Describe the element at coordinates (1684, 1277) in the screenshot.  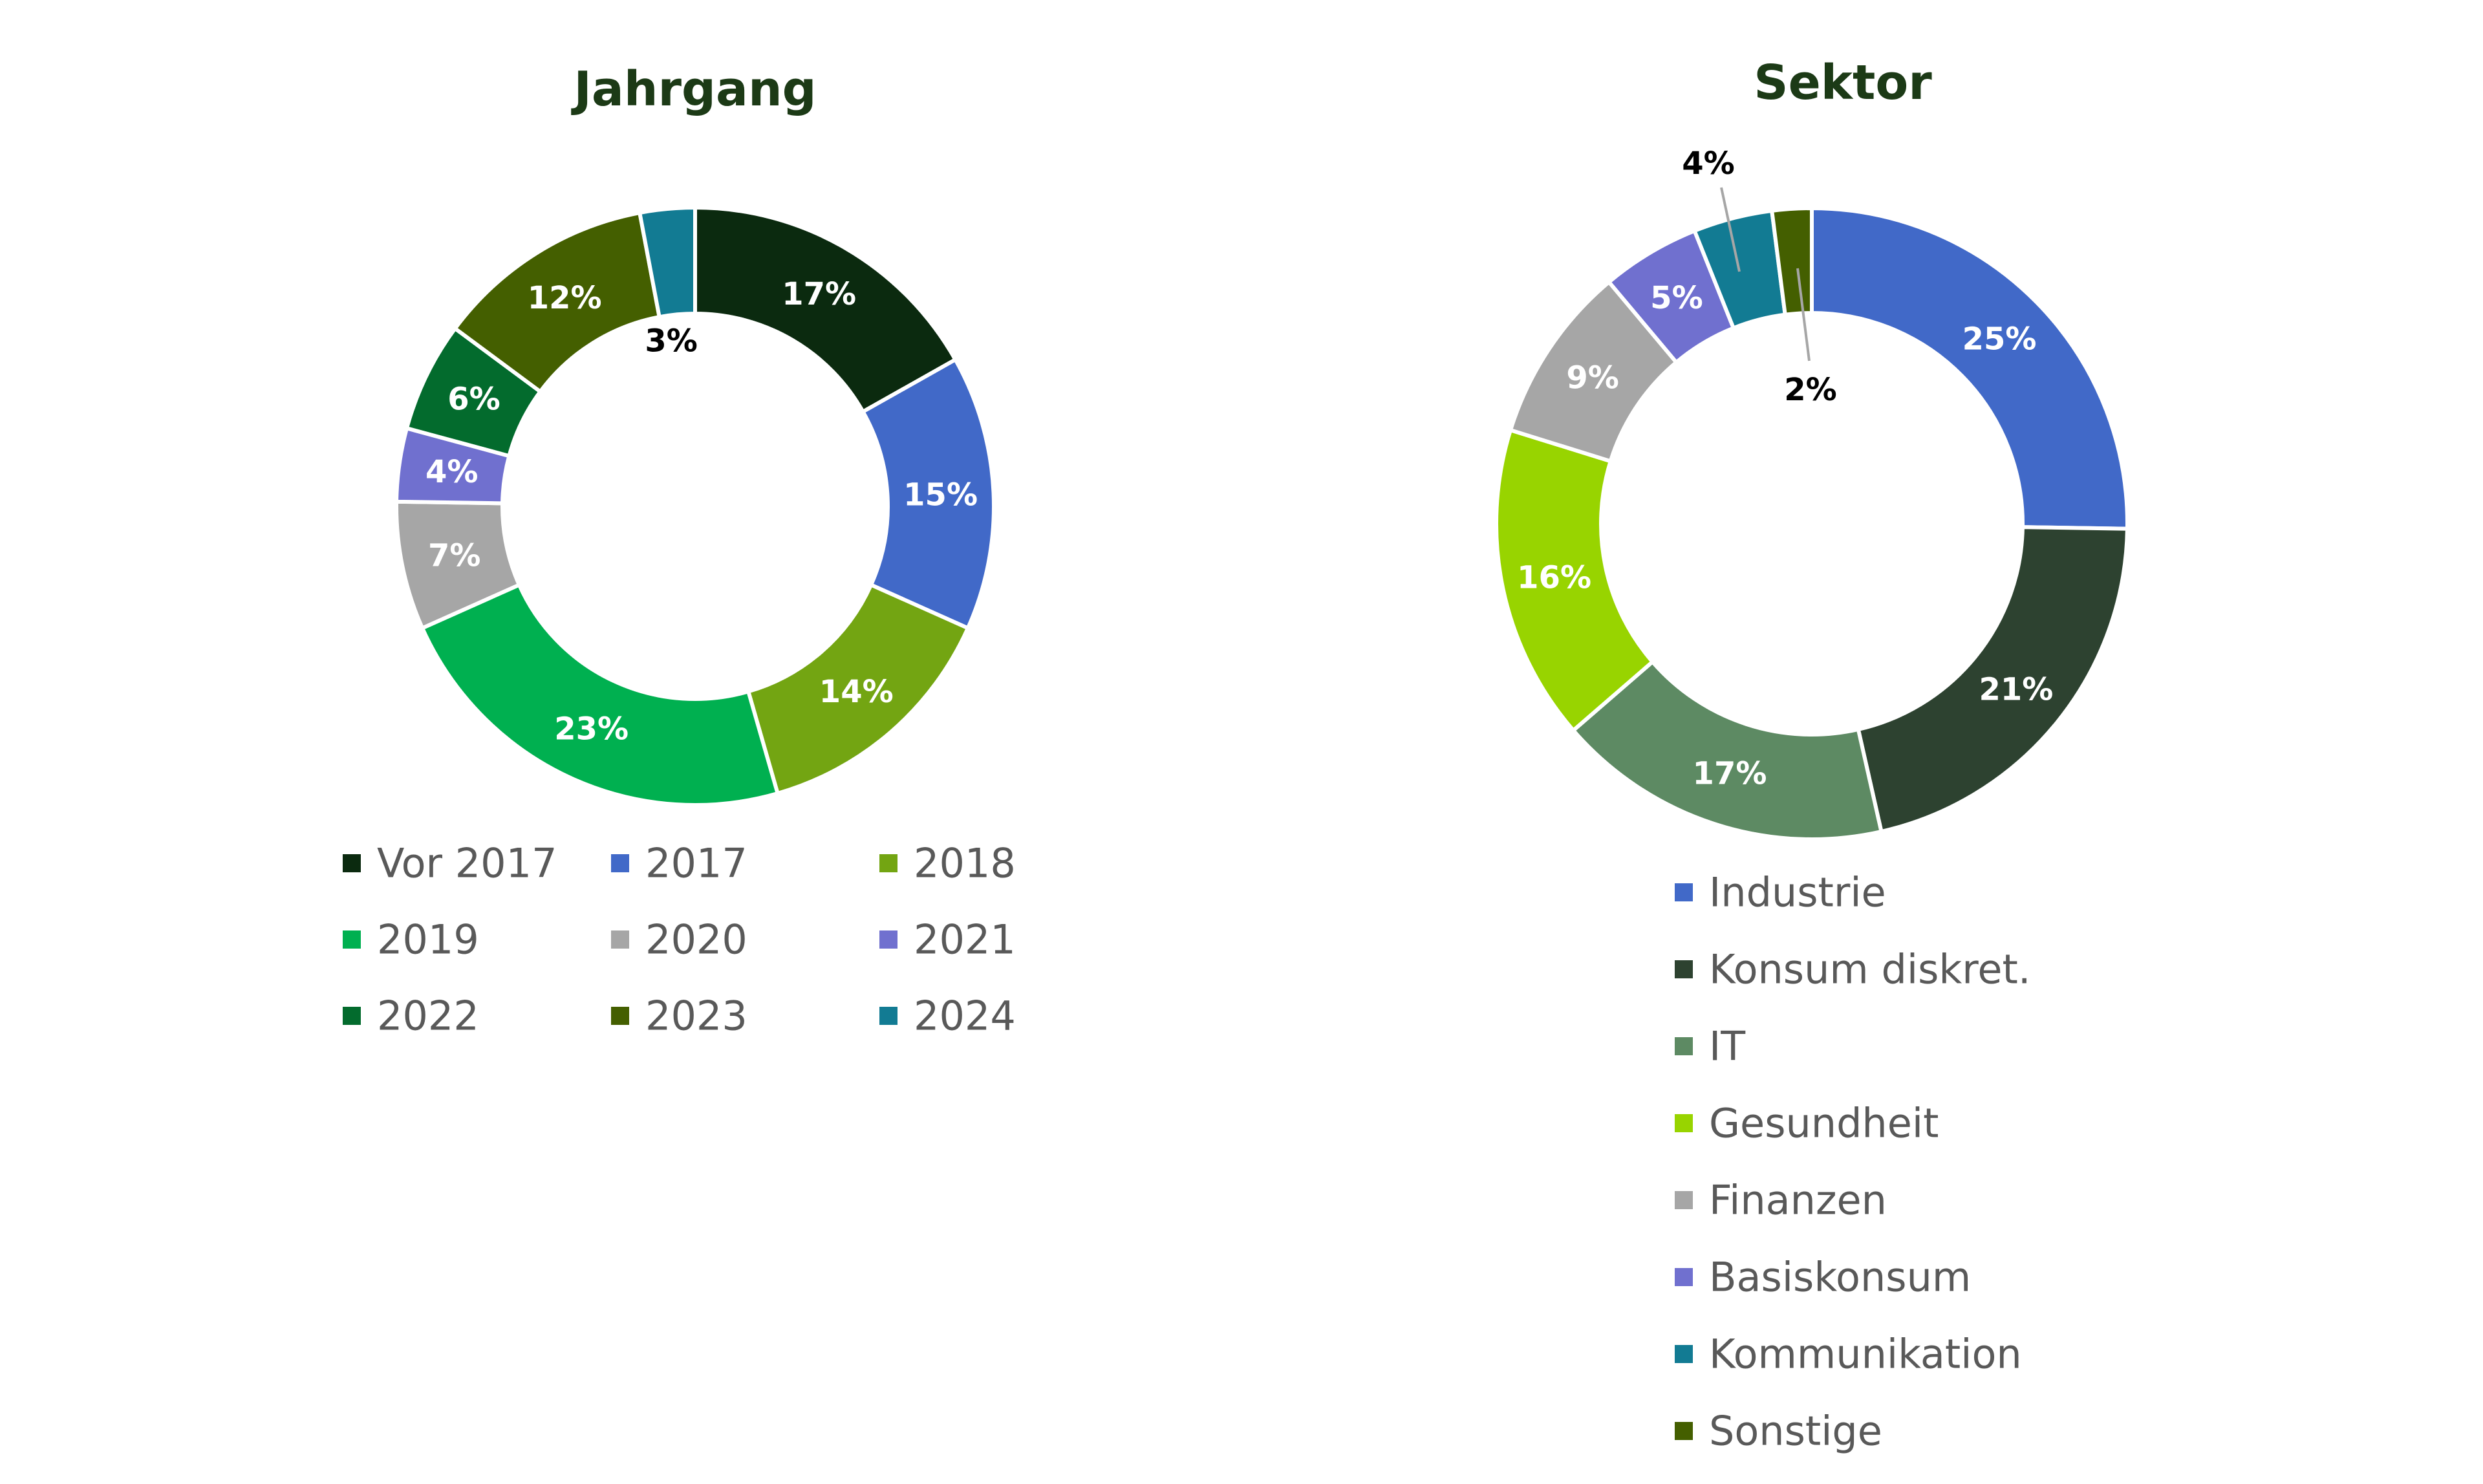
I see `legend-swatch-basiskonsum` at that location.